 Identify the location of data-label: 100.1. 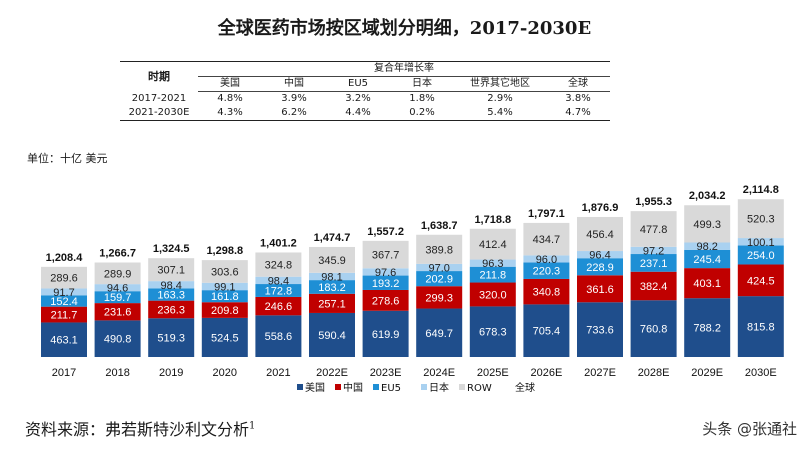
(761, 243).